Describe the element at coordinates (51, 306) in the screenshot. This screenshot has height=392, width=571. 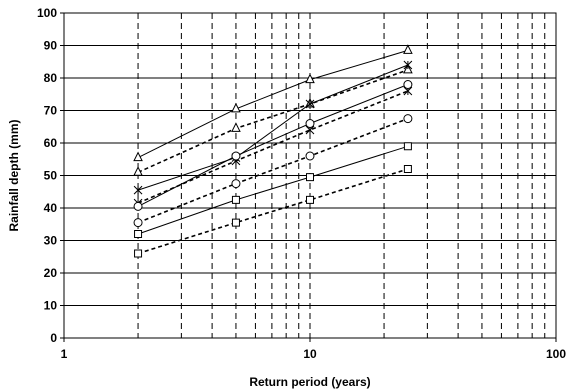
I see `y-tick-label: 10` at that location.